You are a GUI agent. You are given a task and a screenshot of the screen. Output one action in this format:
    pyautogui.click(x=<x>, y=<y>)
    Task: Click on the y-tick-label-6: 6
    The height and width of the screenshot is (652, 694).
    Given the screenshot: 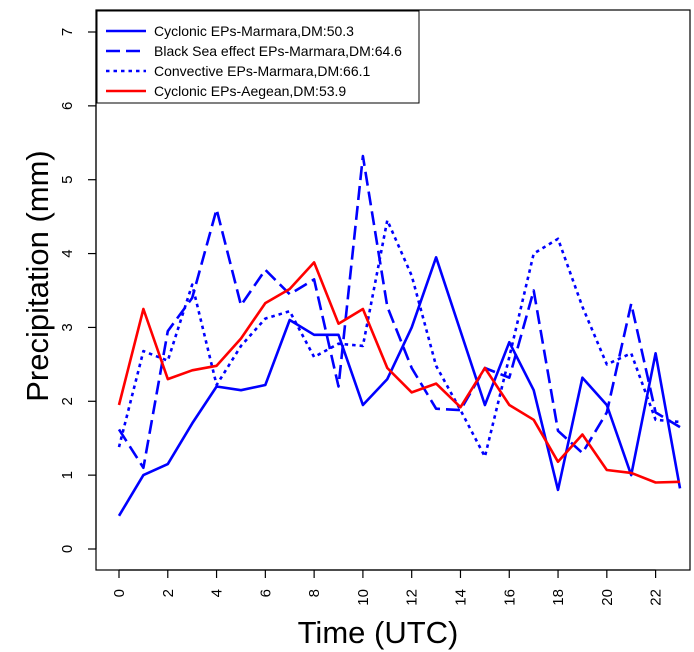 What is the action you would take?
    pyautogui.click(x=67, y=106)
    